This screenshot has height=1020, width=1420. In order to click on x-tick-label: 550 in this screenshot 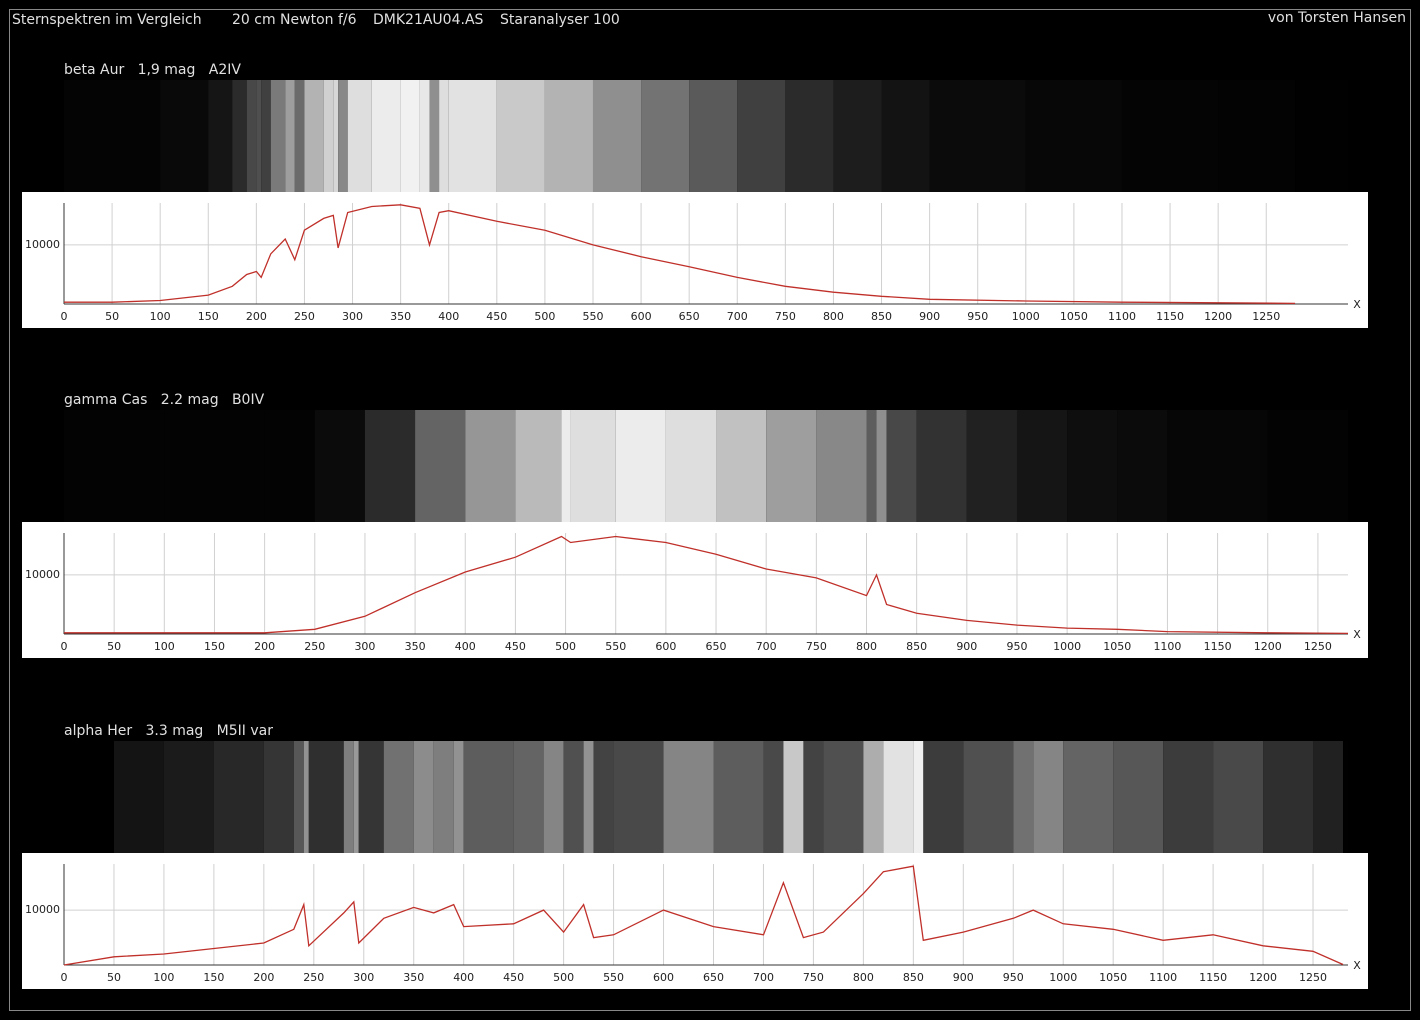, I will do `click(592, 316)`.